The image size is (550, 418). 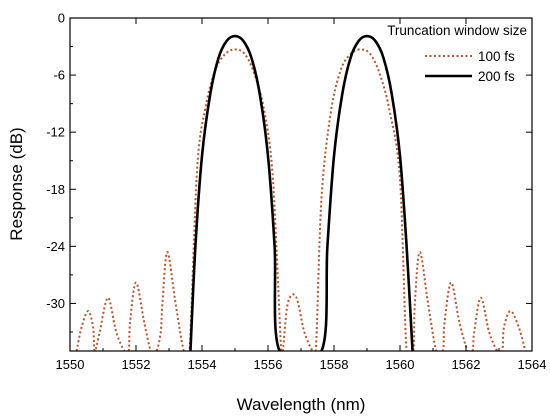 What do you see at coordinates (59, 75) in the screenshot?
I see `y-tick-label: -6` at bounding box center [59, 75].